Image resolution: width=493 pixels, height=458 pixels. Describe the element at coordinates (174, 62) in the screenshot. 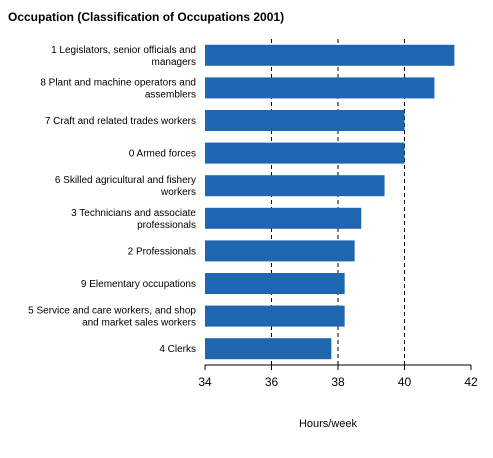

I see `category-label: managers` at that location.